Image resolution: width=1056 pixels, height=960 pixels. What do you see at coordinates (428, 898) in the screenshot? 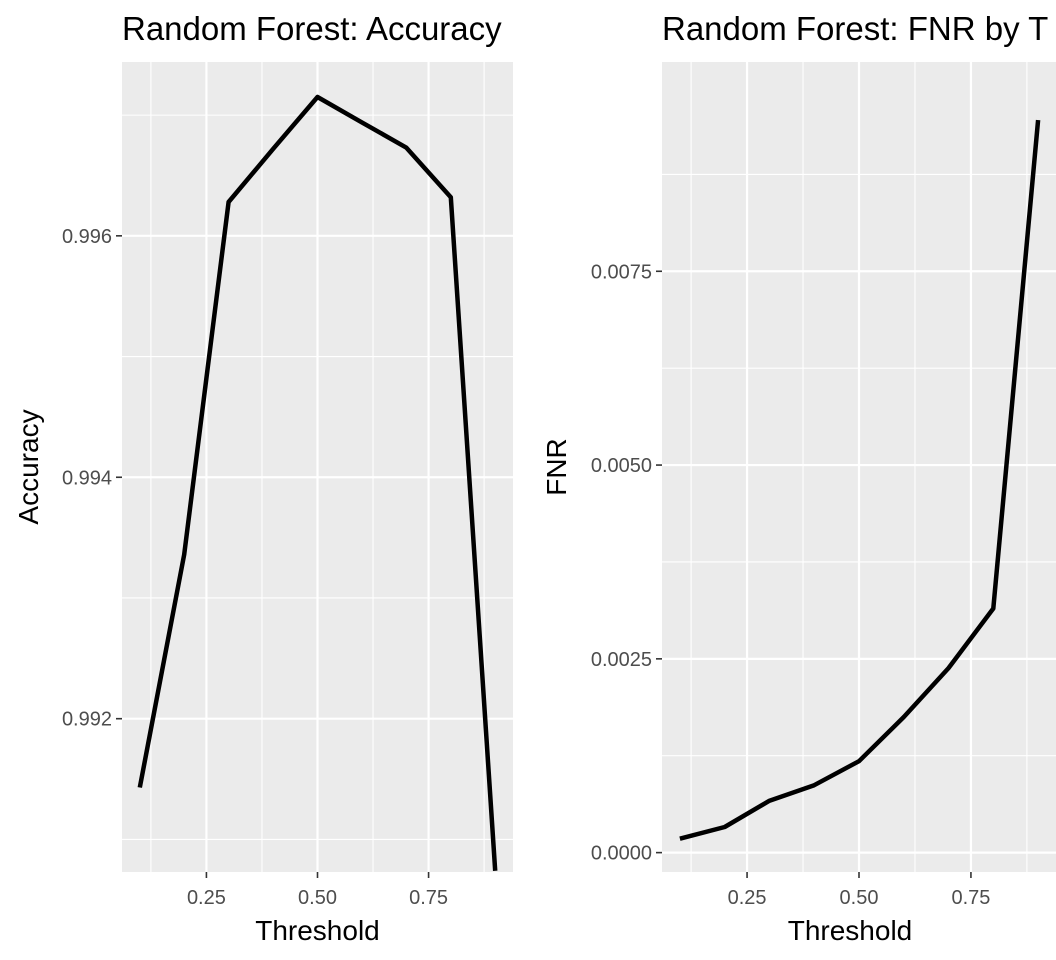
I see `accuracy-x-tick-label: 0.75` at bounding box center [428, 898].